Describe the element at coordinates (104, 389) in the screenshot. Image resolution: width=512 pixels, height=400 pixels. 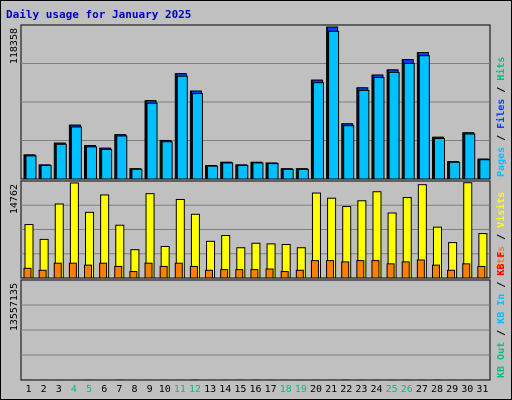
I see `day-label: 6` at that location.